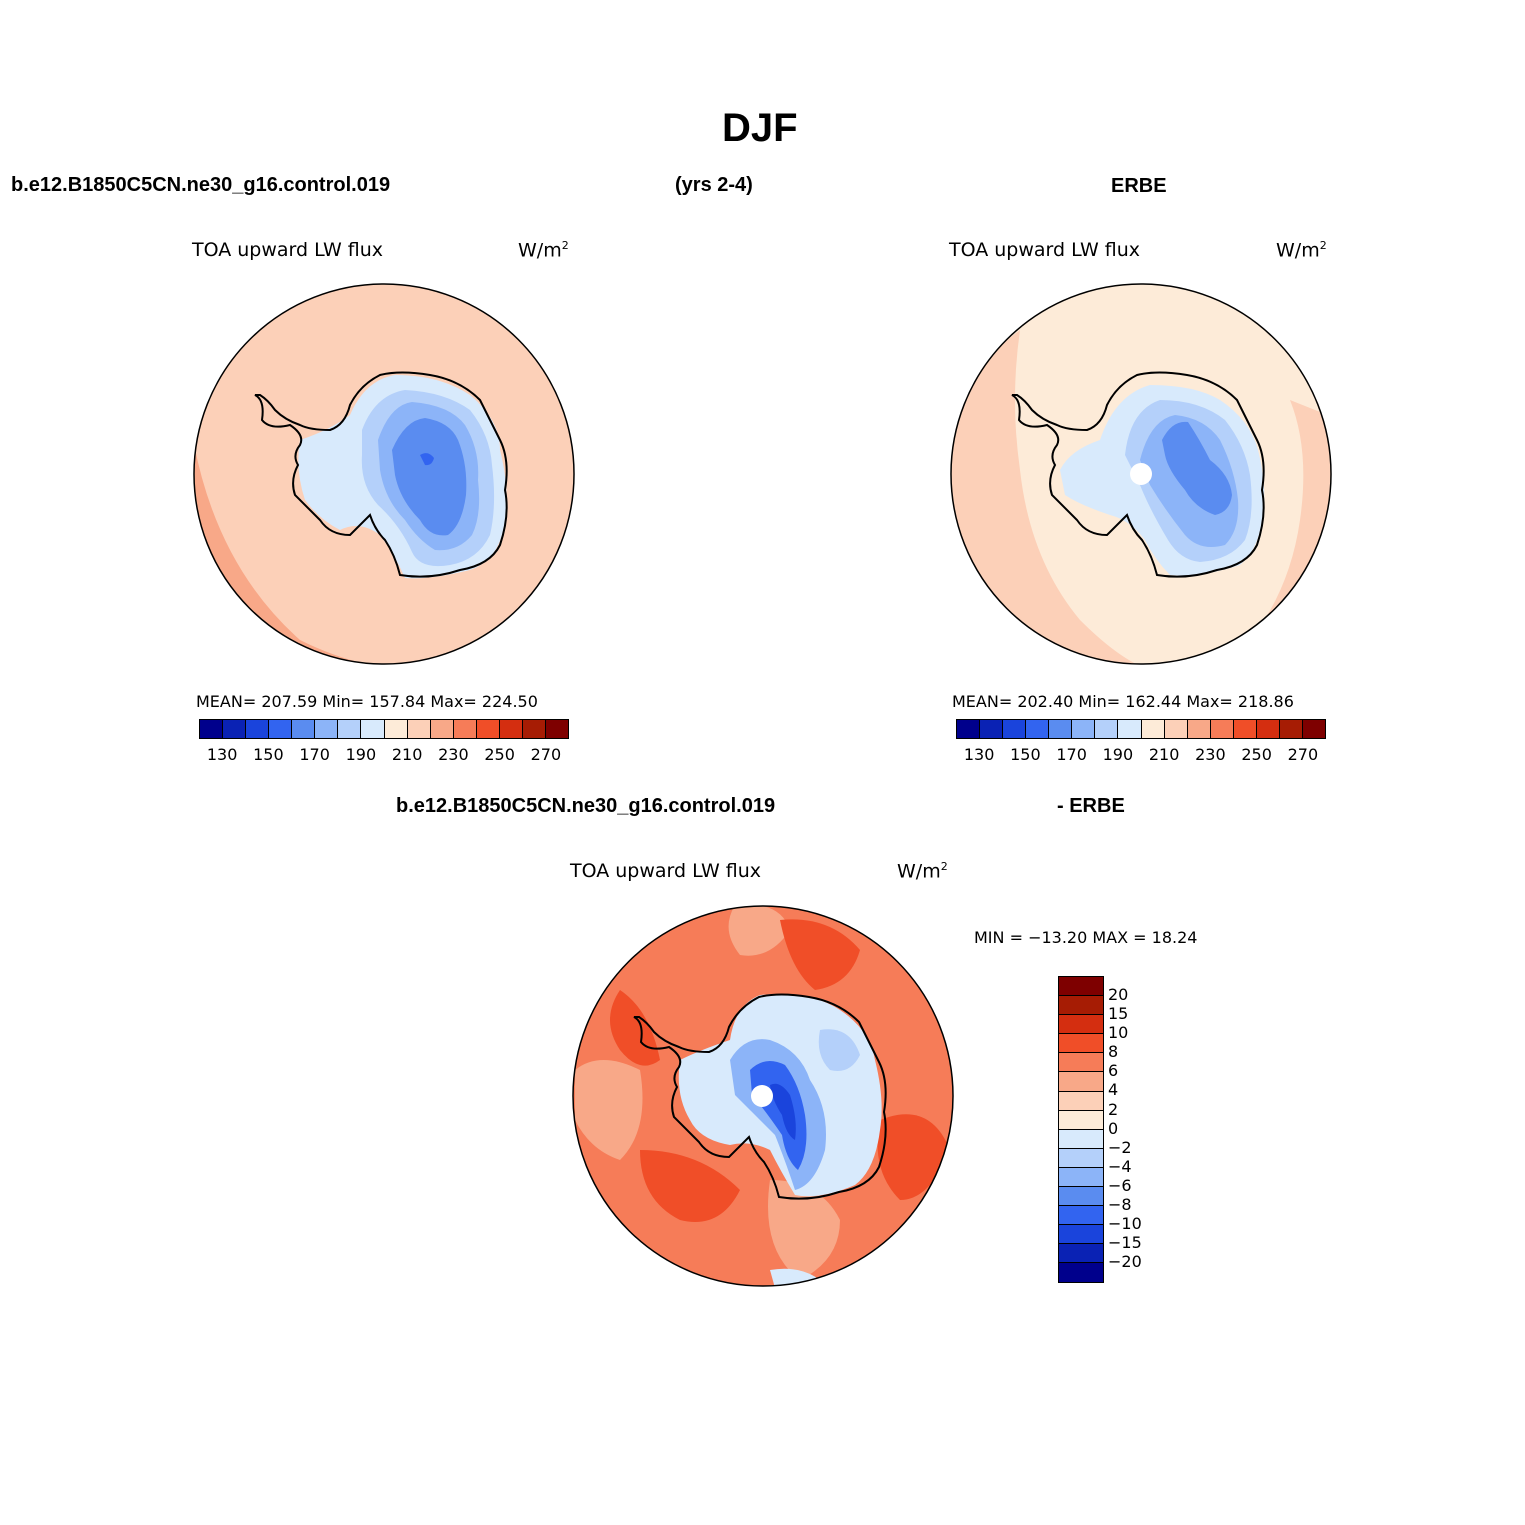 The height and width of the screenshot is (1525, 1525). What do you see at coordinates (1120, 1205) in the screenshot?
I see `colorbar-tick-label: −8` at bounding box center [1120, 1205].